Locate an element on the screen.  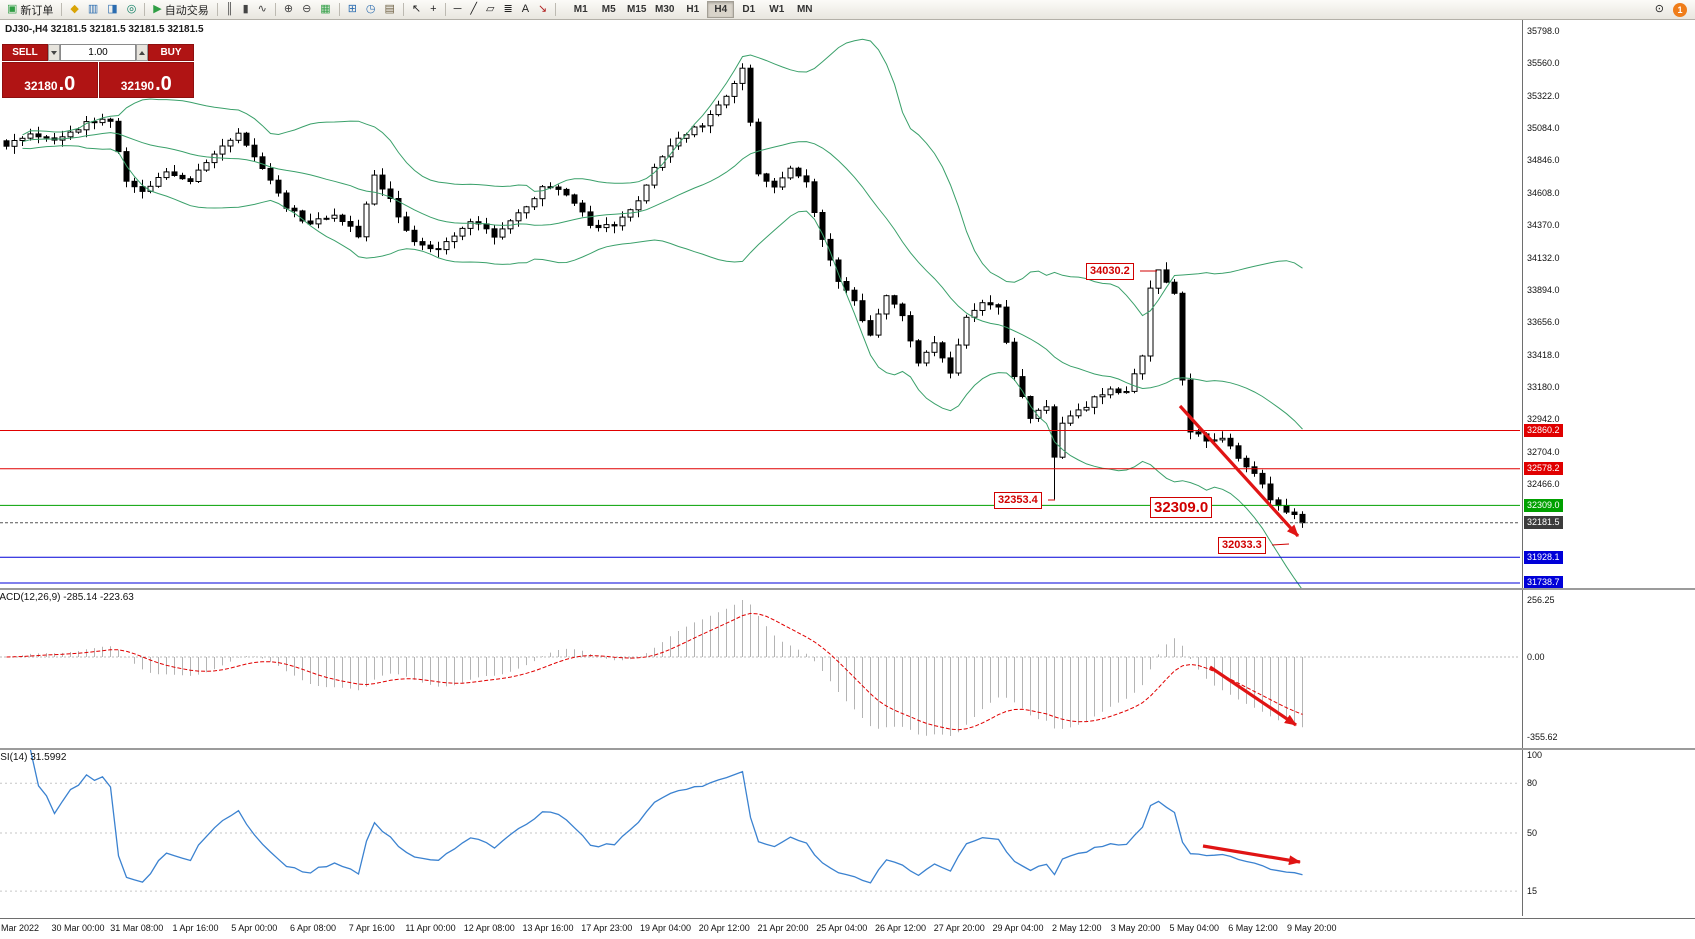
cursor-button: ↖ is located at coordinates (416, 9).